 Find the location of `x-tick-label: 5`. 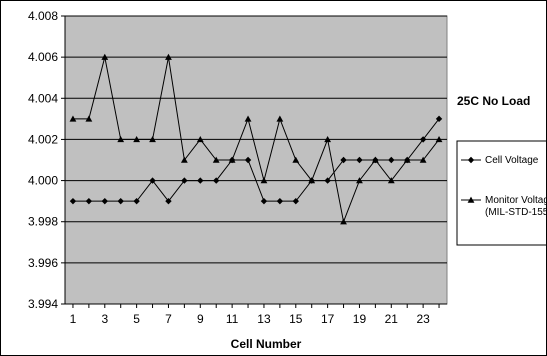

x-tick-label: 5 is located at coordinates (136, 319).